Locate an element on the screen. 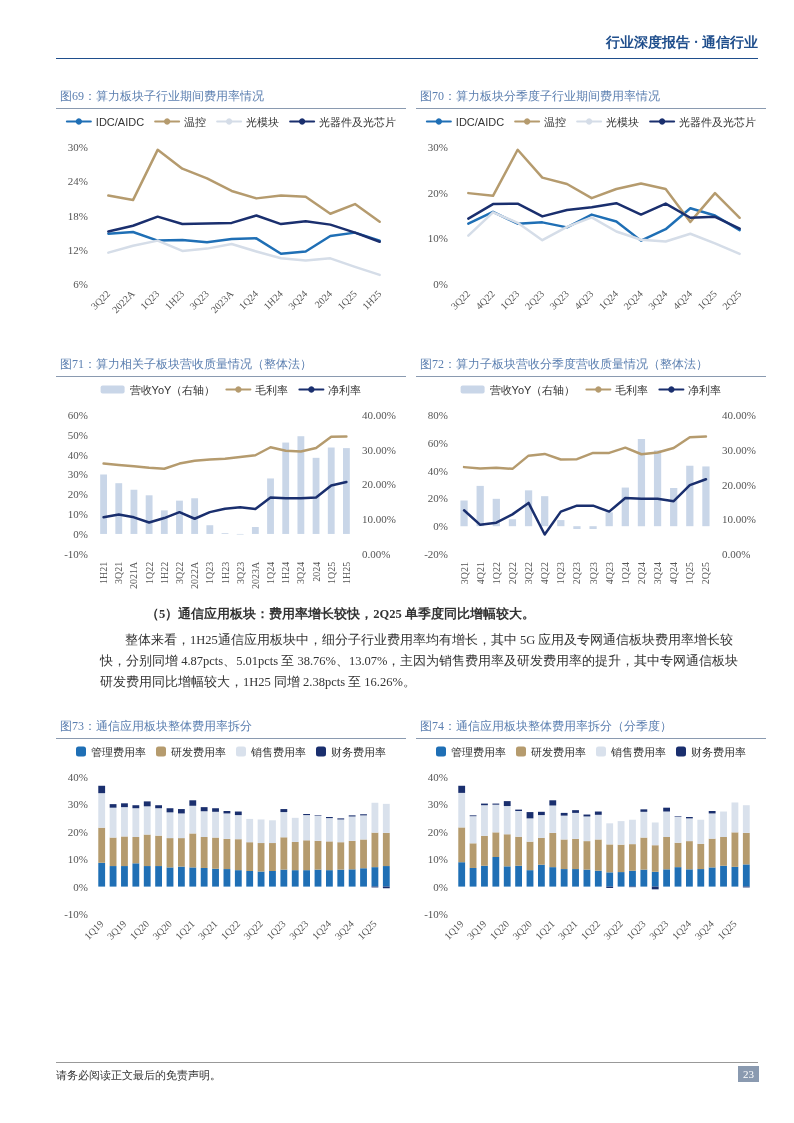 The width and height of the screenshot is (794, 1123). y2-tick-label: 10.00% is located at coordinates (739, 519).